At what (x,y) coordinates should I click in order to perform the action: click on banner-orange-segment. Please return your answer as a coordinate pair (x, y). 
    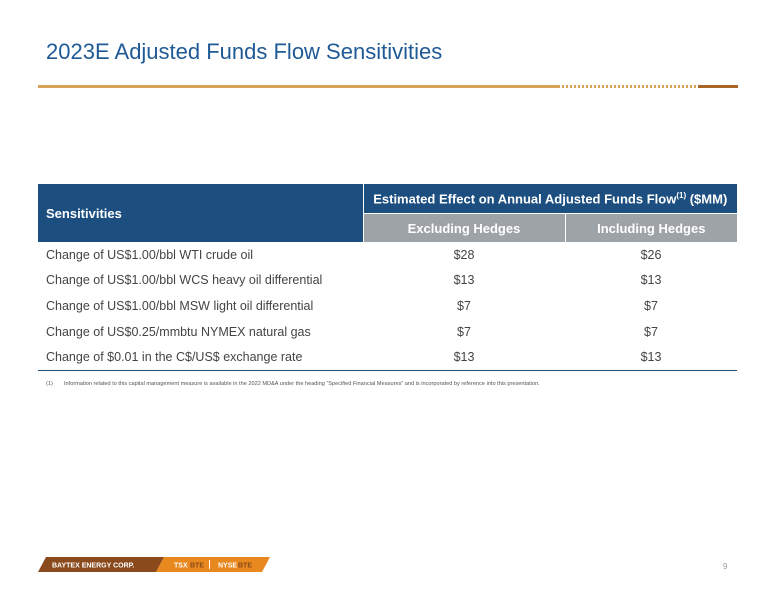
    Looking at the image, I should click on (213, 564).